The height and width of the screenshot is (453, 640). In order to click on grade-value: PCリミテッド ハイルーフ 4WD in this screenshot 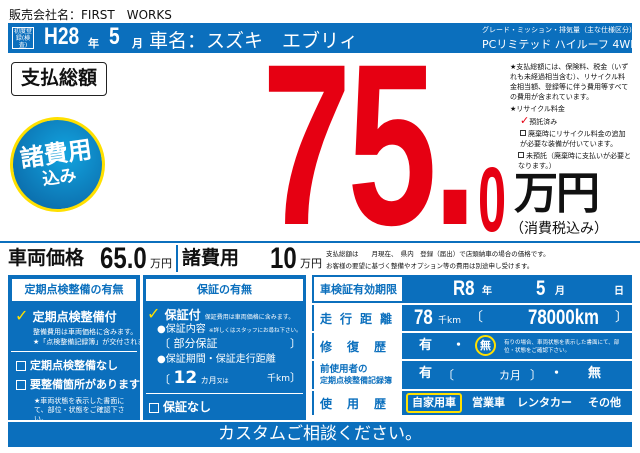, I will do `click(560, 44)`.